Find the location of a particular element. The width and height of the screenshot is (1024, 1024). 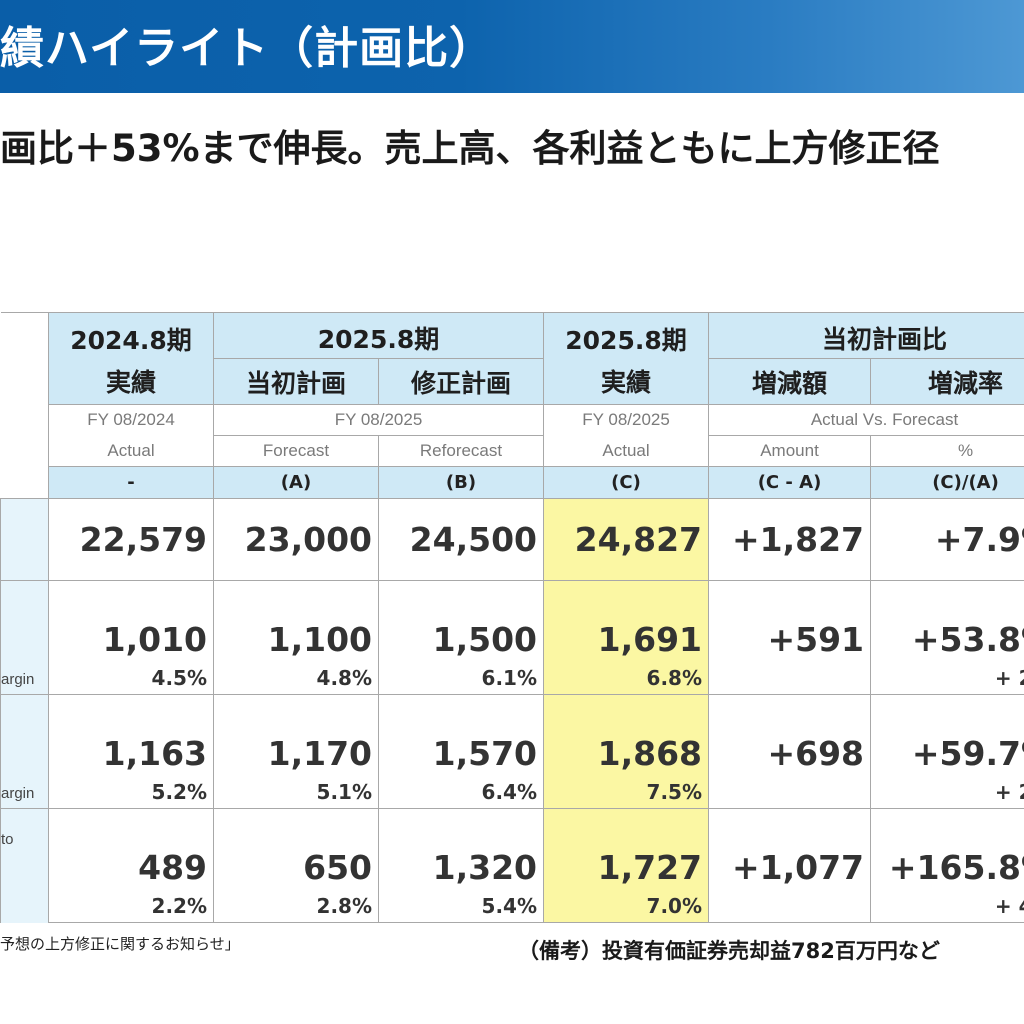

table-row: 22,579 23,000 24,500 24,827 +1,827 +7.9% is located at coordinates (512, 539).